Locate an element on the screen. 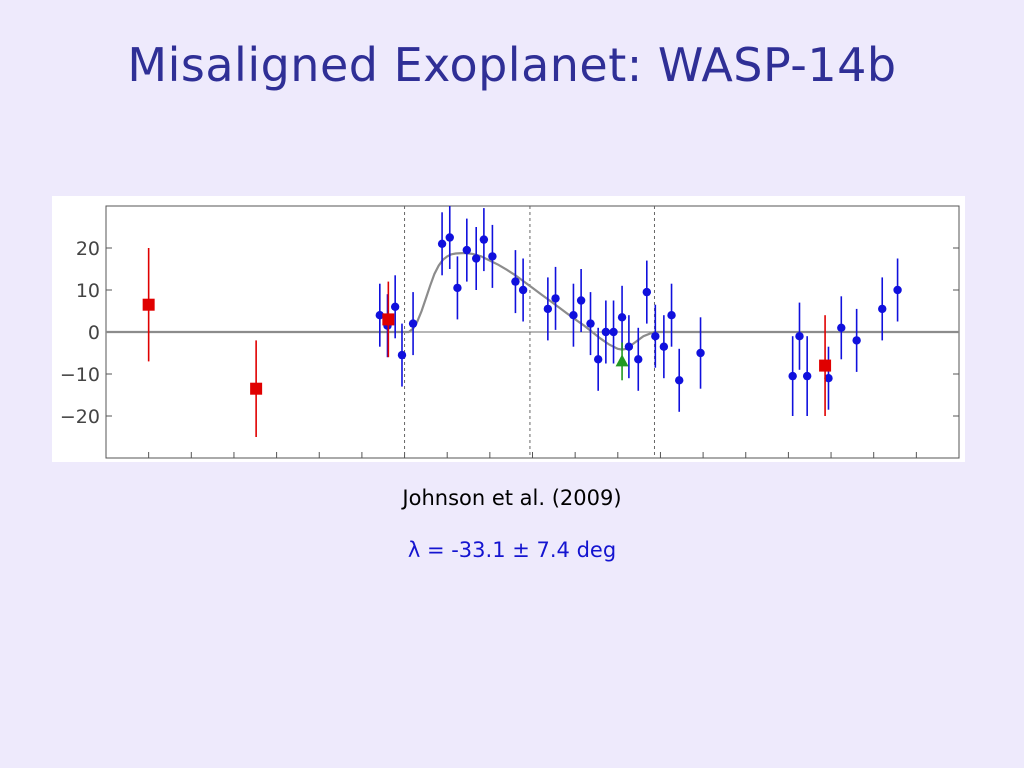 This screenshot has width=1024, height=768. data-point-triangle is located at coordinates (622, 360).